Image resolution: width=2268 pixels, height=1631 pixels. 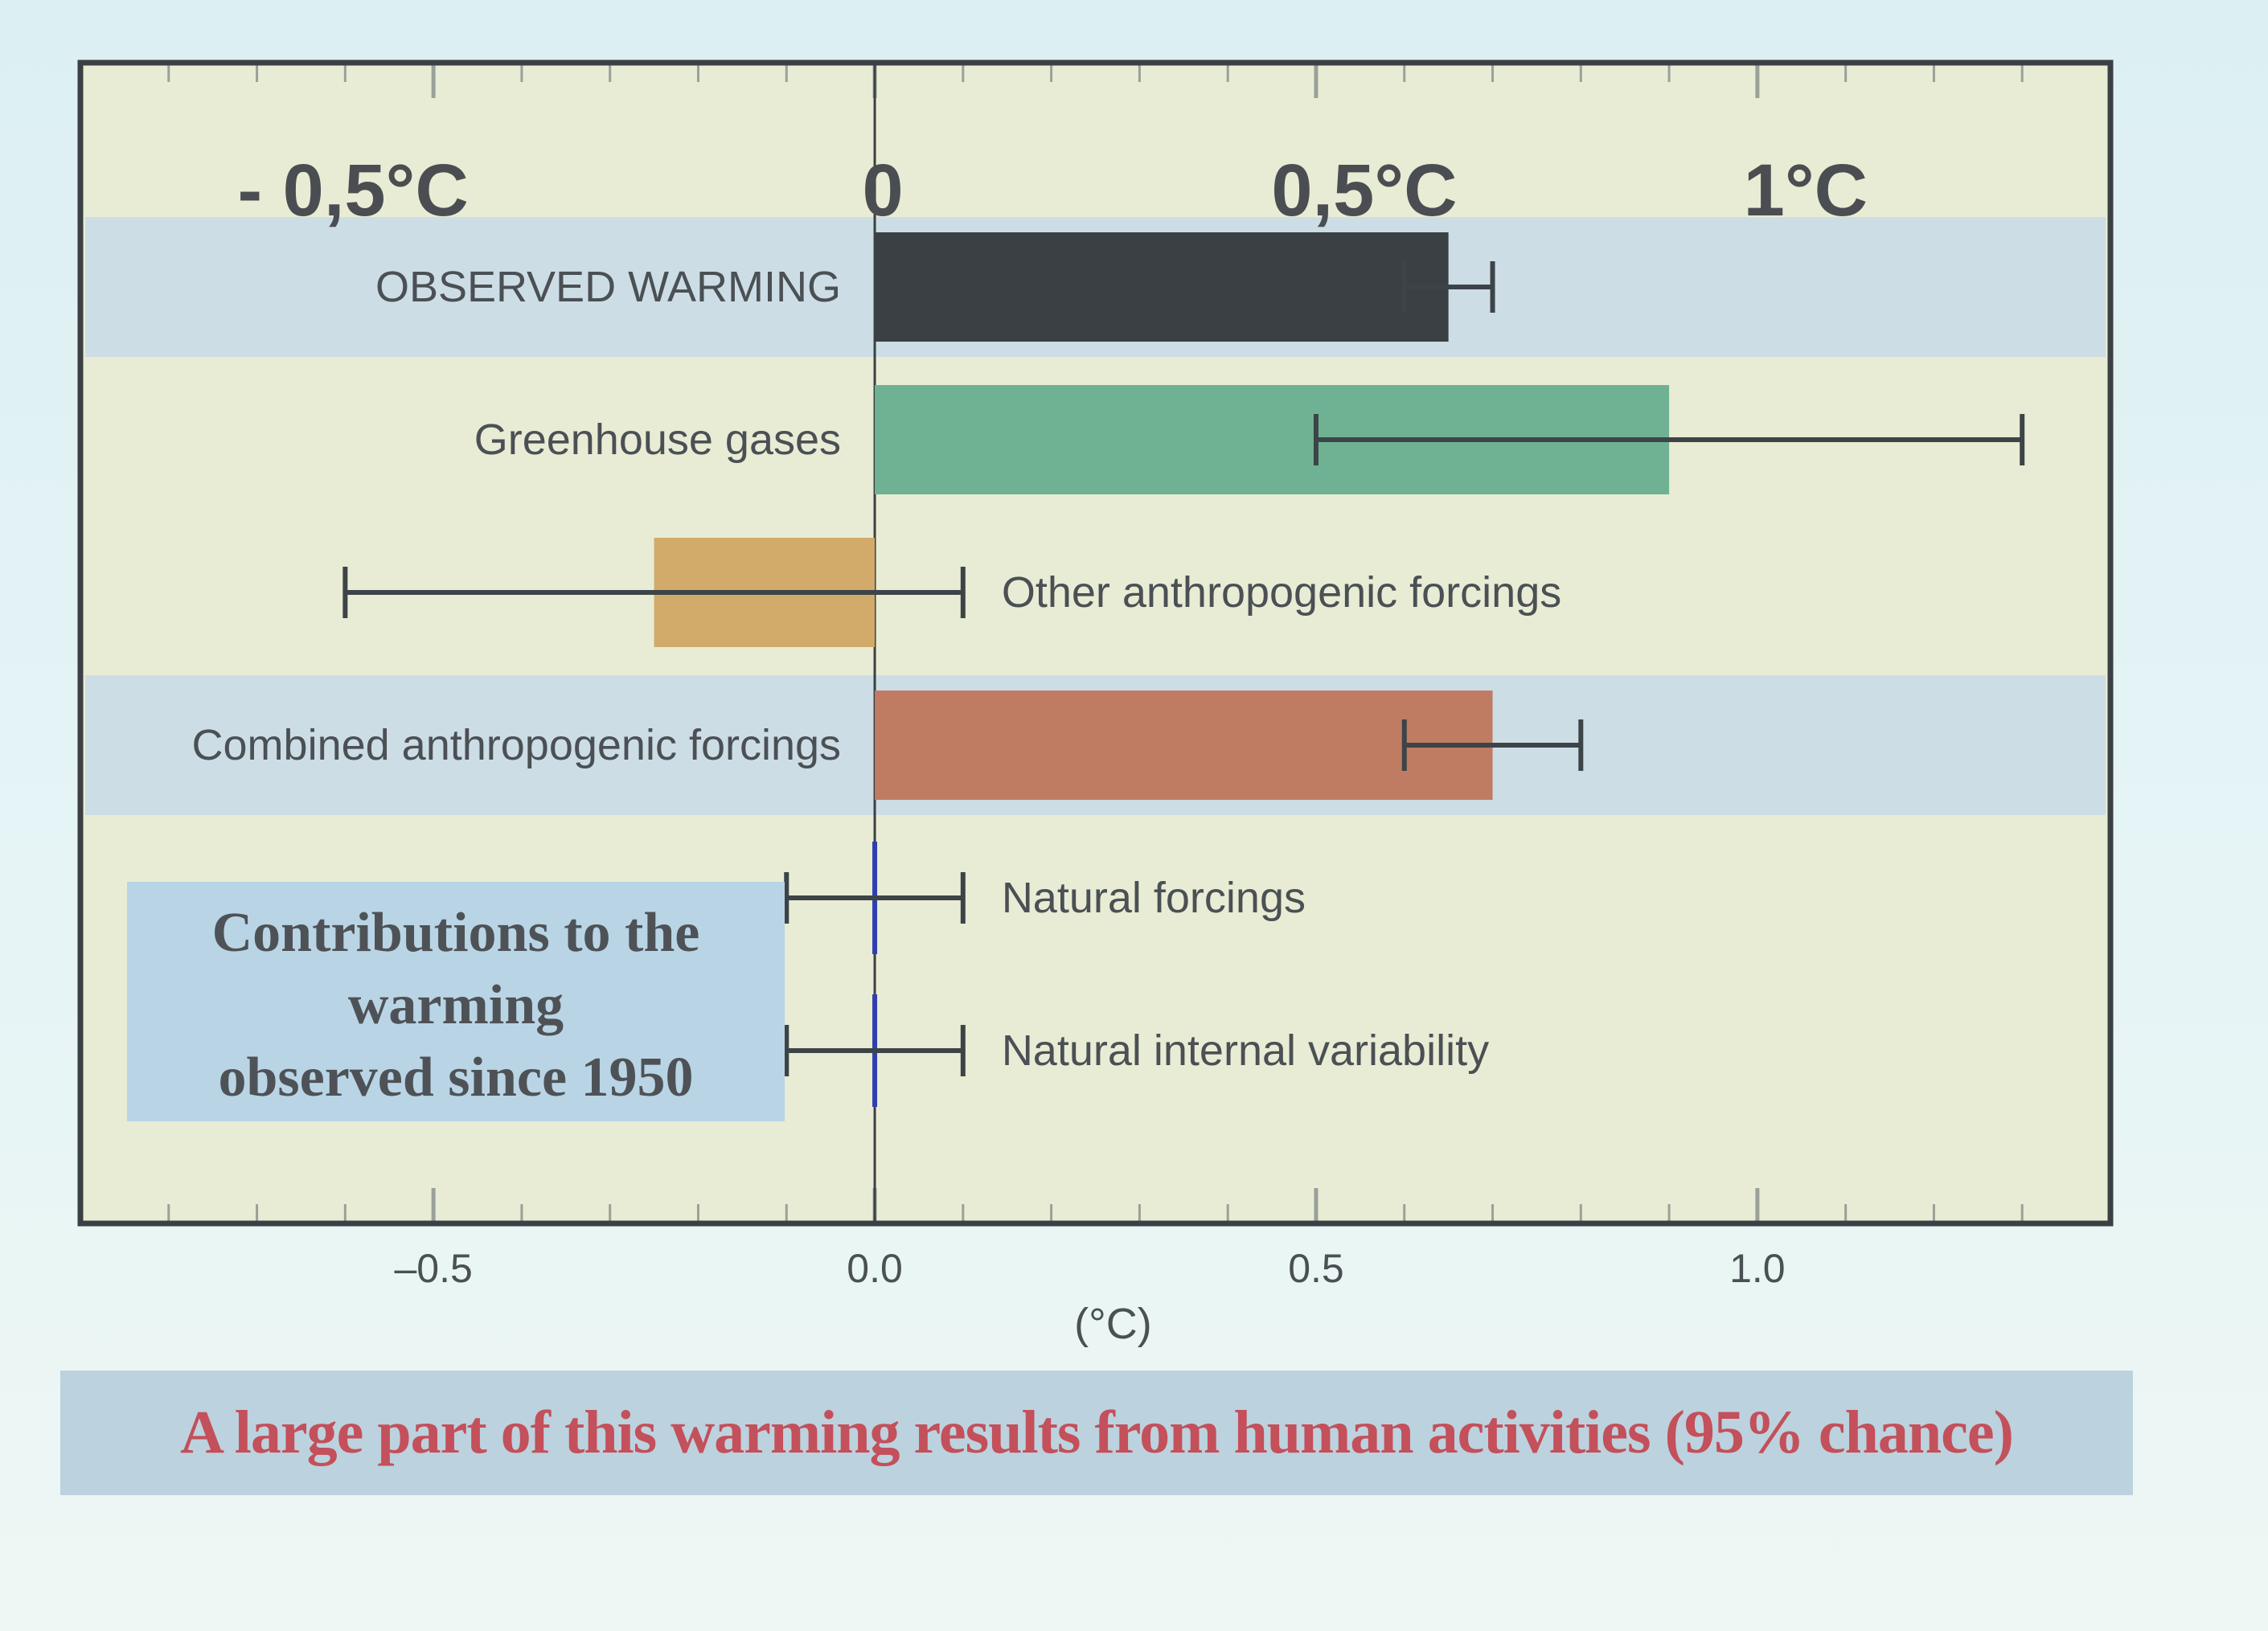 What do you see at coordinates (456, 1005) in the screenshot?
I see `inset-title-line: warming` at bounding box center [456, 1005].